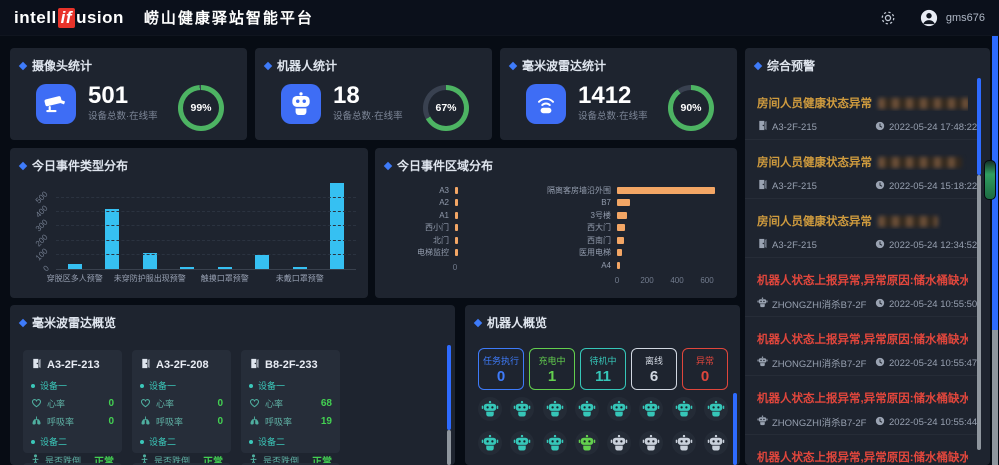 The height and width of the screenshot is (465, 999). Describe the element at coordinates (705, 369) in the screenshot. I see `robot-status-box-error: 异常 0` at that location.